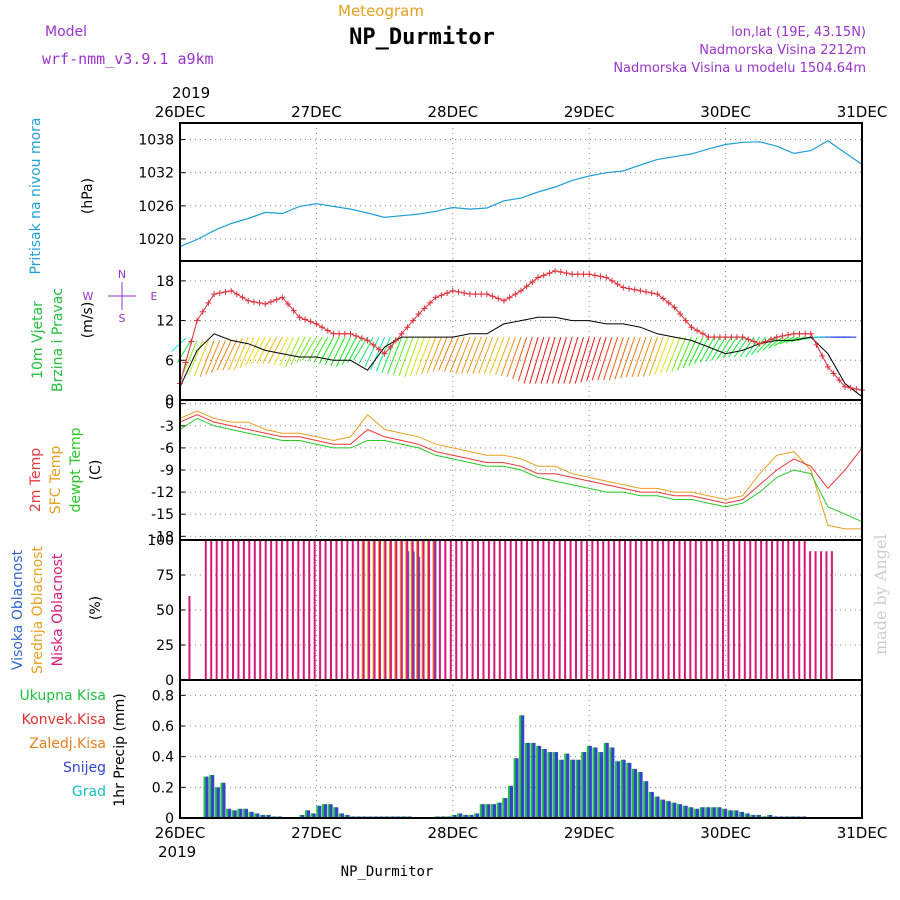  What do you see at coordinates (88, 196) in the screenshot?
I see `pressure-unit: (hPa)` at bounding box center [88, 196].